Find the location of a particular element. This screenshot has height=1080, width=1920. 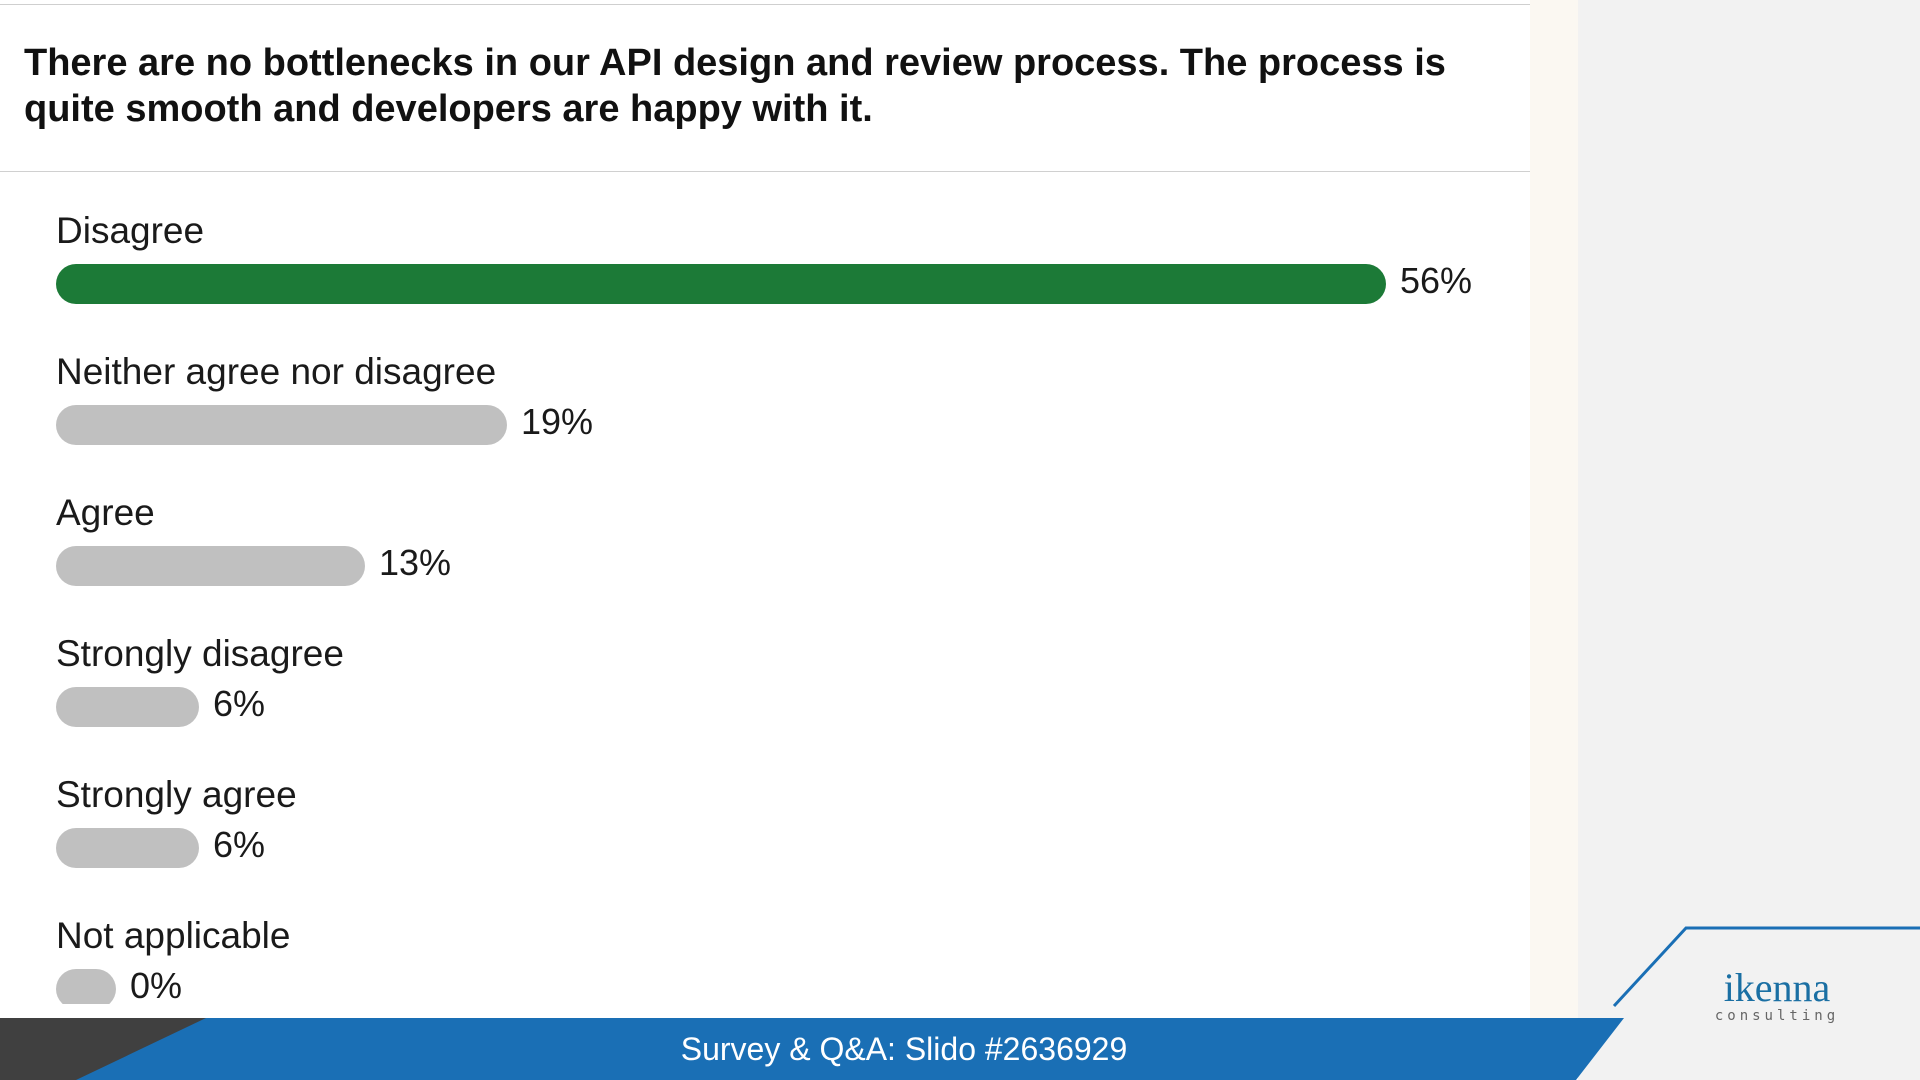

poll-option: Strongly disagree 6% is located at coordinates (791, 688).